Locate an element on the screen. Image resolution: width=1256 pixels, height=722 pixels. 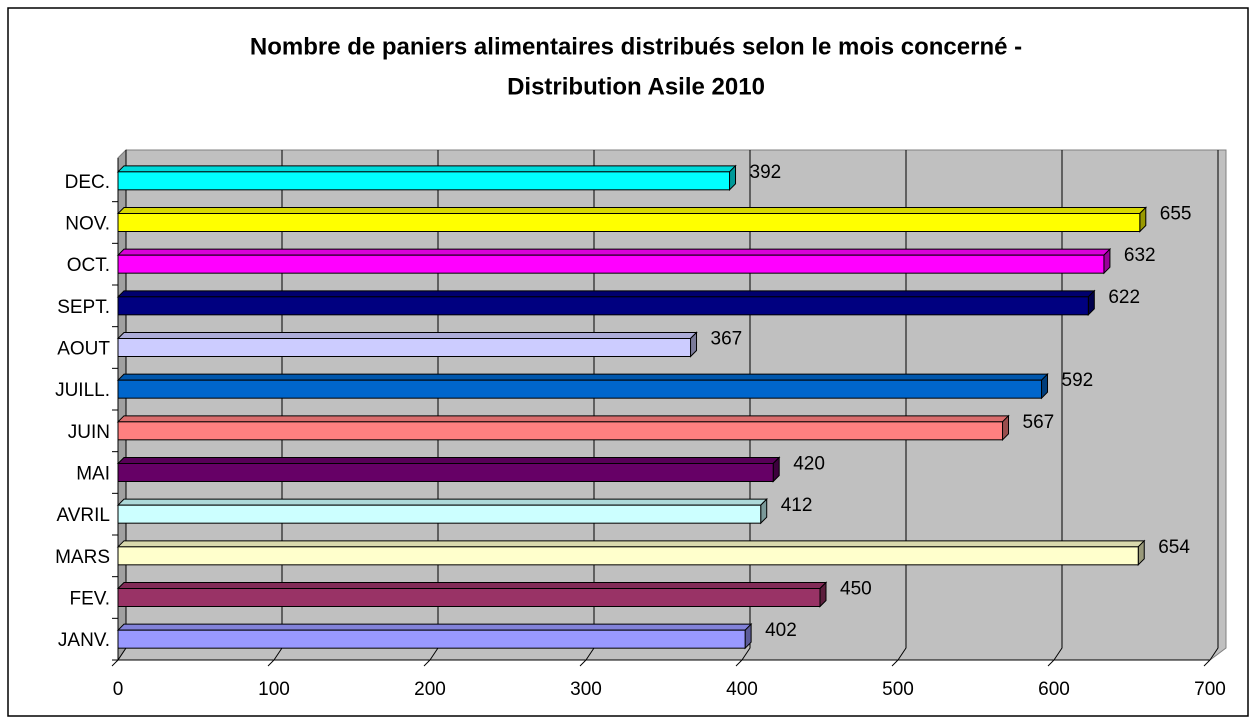
y-tick-label: OCT. is located at coordinates (88, 265).